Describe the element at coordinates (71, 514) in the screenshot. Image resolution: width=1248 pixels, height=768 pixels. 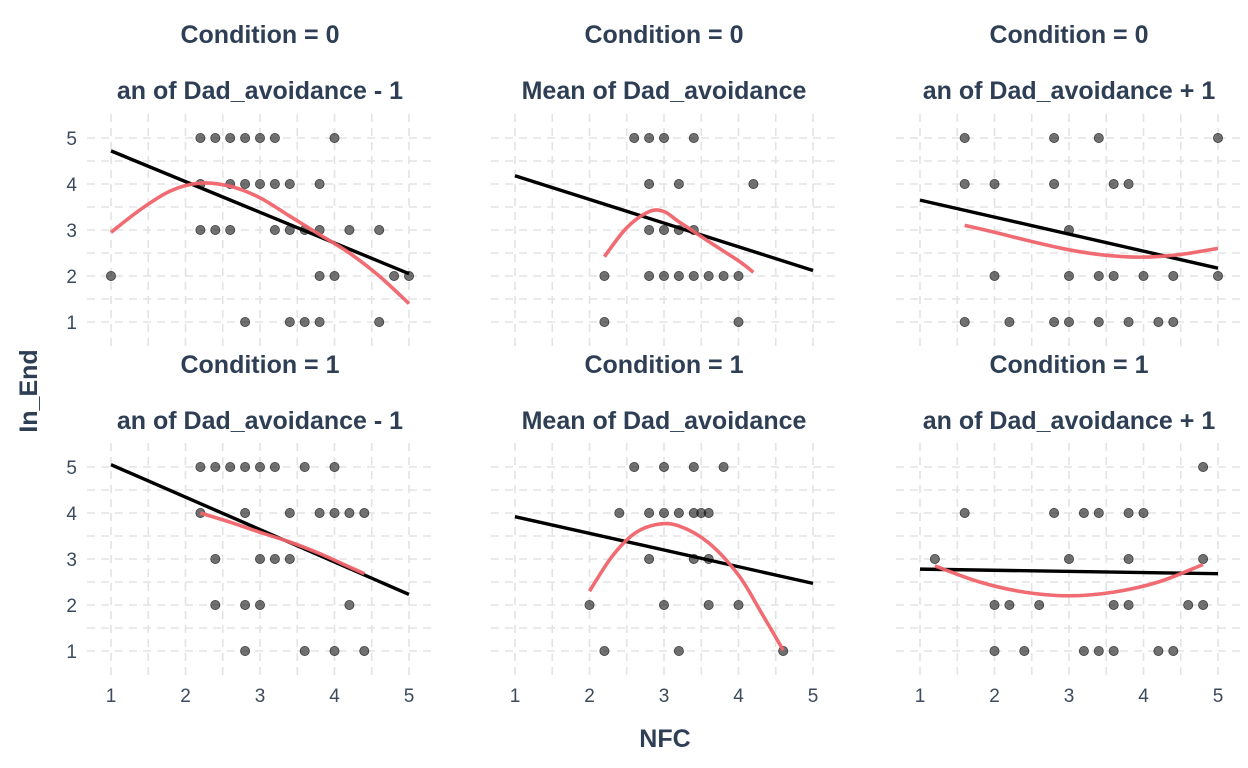
I see `y-tick-label: 4` at that location.